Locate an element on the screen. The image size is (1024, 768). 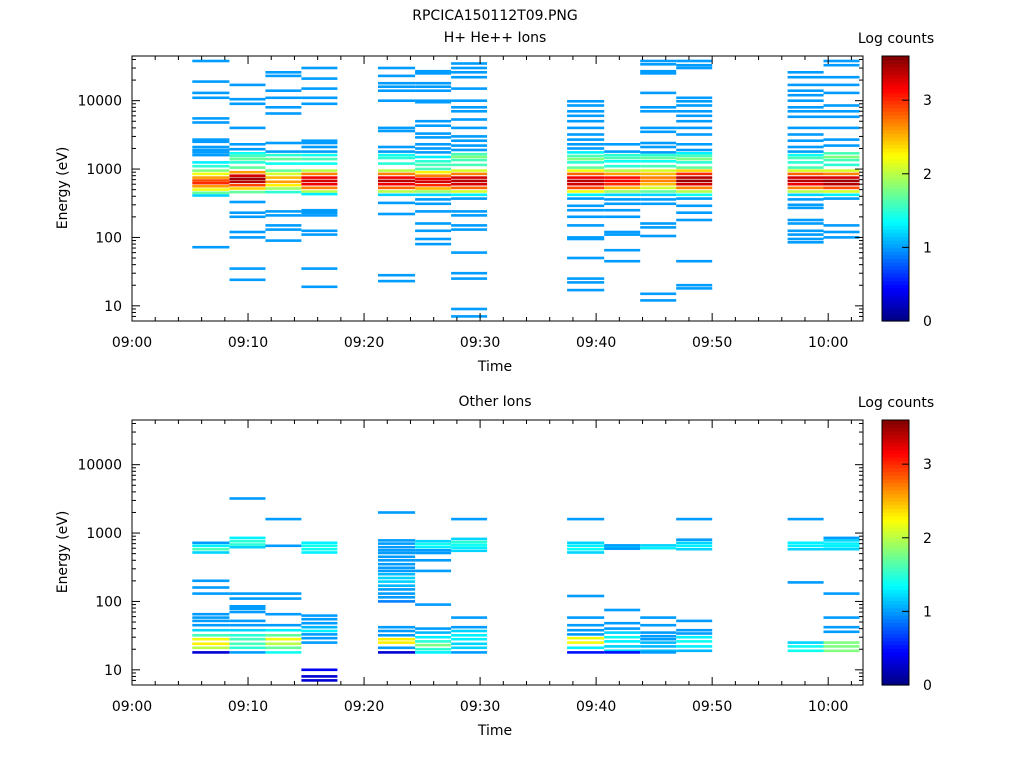
colorbar-tick-label: 0 is located at coordinates (927, 322).